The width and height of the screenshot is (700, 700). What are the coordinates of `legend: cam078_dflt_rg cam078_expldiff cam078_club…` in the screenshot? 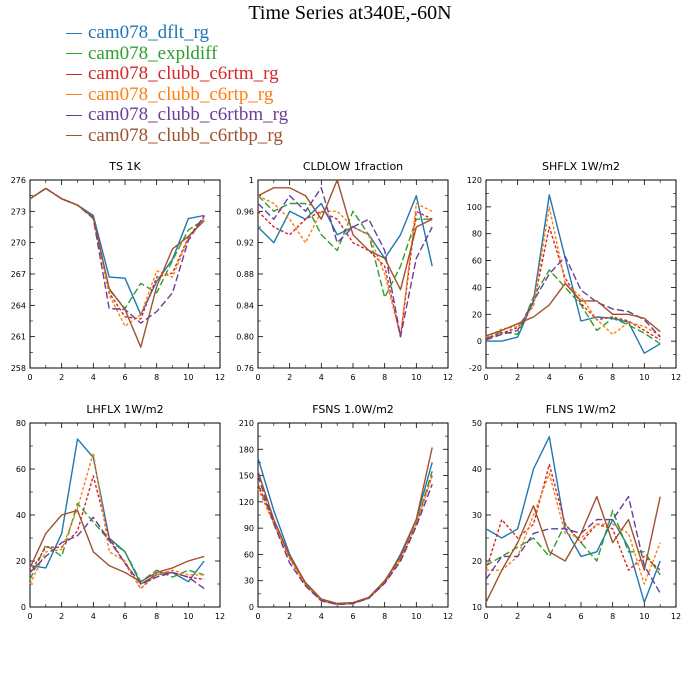 It's located at (177, 84).